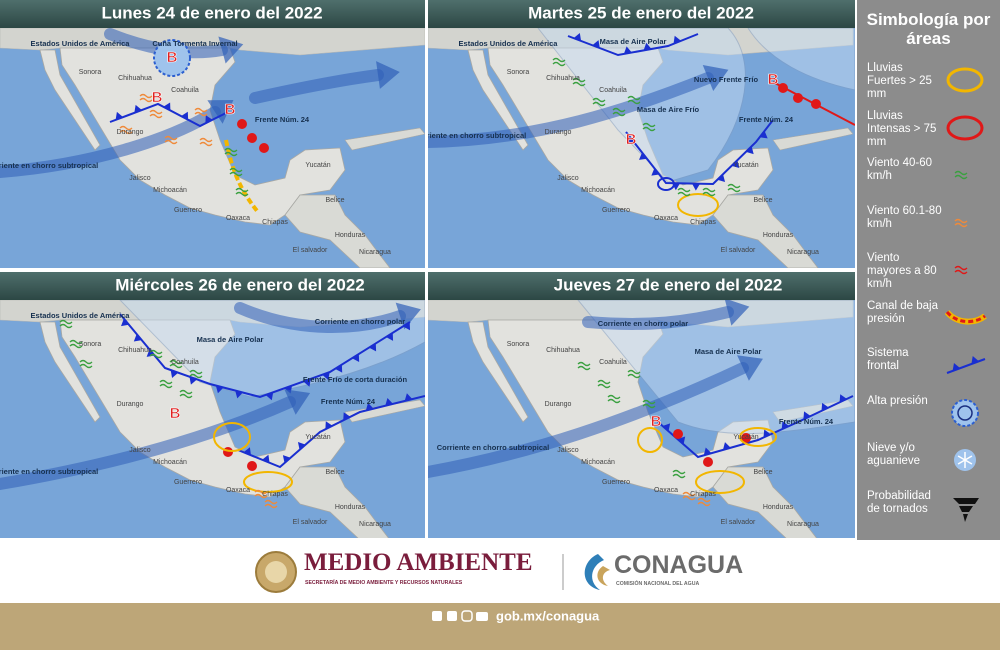 This screenshot has height=655, width=1000. Describe the element at coordinates (897, 400) in the screenshot. I see `legend-label: Alta presión` at that location.